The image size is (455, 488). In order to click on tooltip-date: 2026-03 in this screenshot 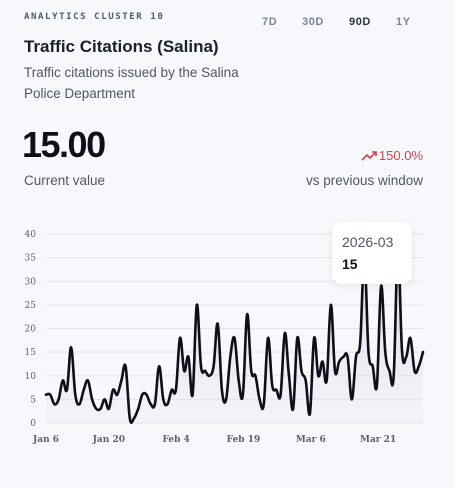, I will do `click(368, 242)`.